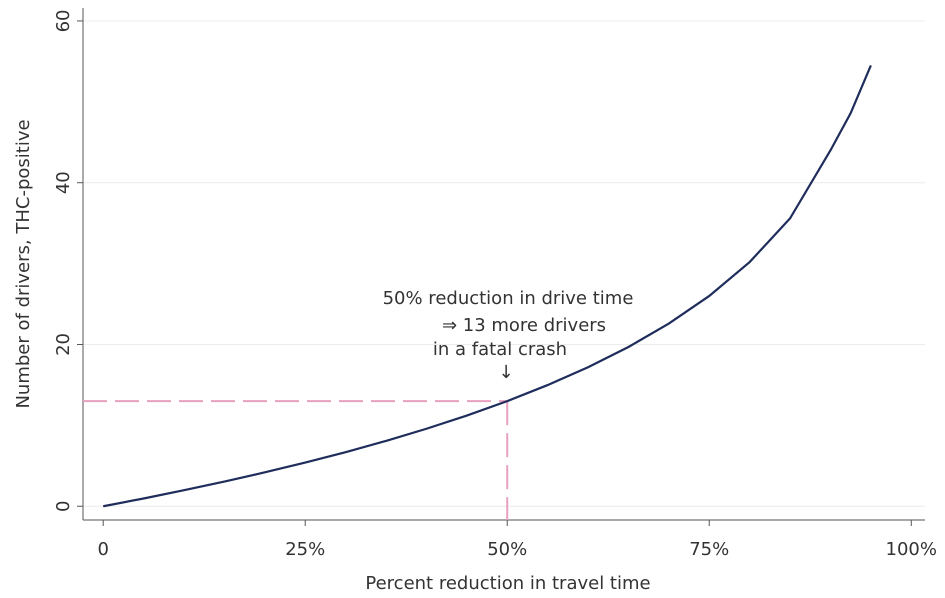 The width and height of the screenshot is (945, 598). I want to click on x-tick-label: 75%, so click(709, 549).